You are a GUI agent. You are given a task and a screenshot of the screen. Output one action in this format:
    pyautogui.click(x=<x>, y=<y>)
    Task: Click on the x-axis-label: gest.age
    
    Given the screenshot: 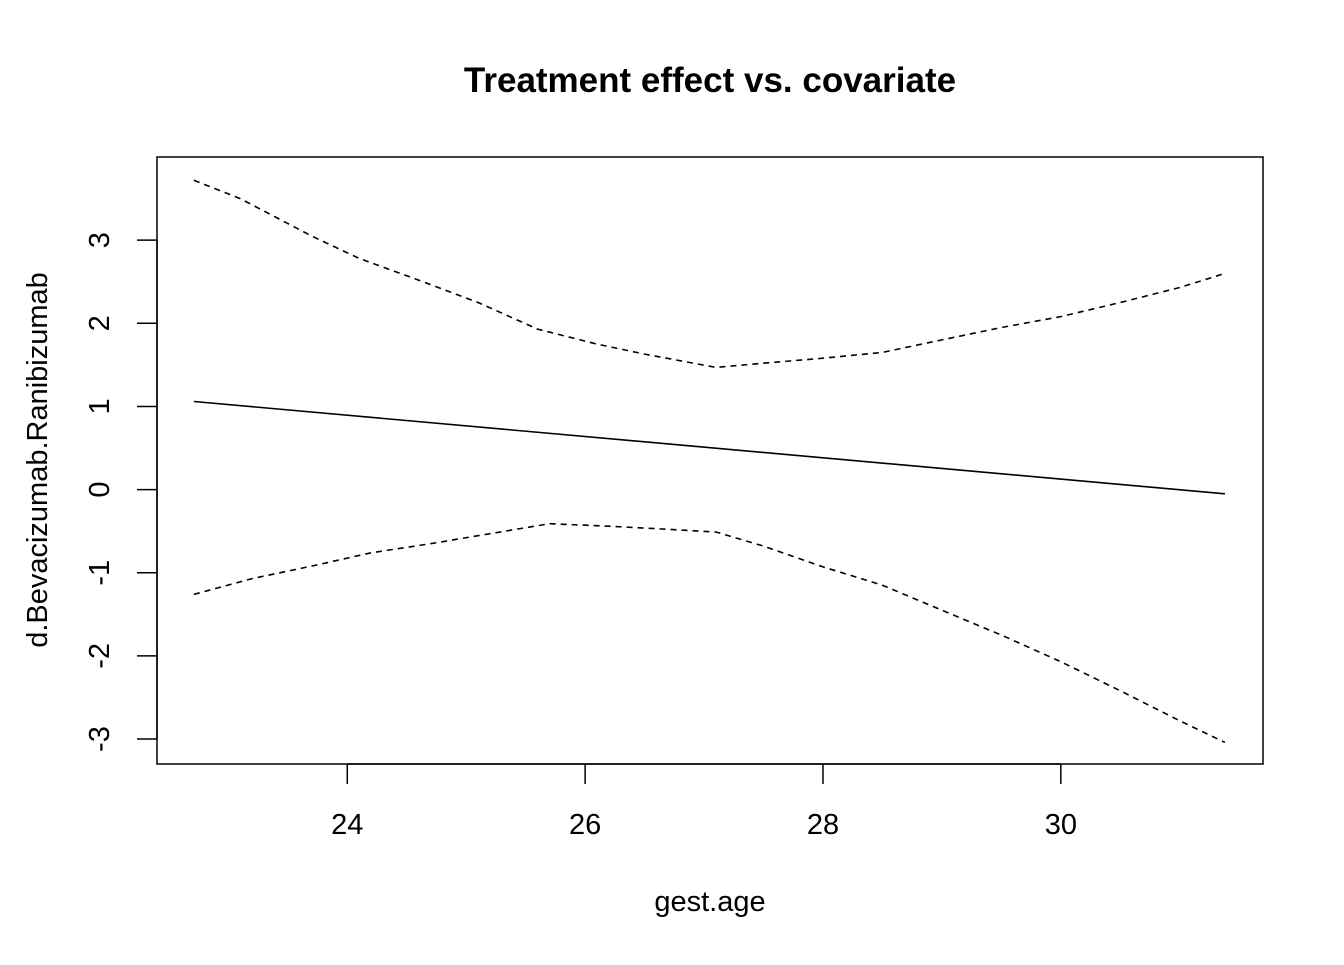 What is the action you would take?
    pyautogui.click(x=709, y=902)
    